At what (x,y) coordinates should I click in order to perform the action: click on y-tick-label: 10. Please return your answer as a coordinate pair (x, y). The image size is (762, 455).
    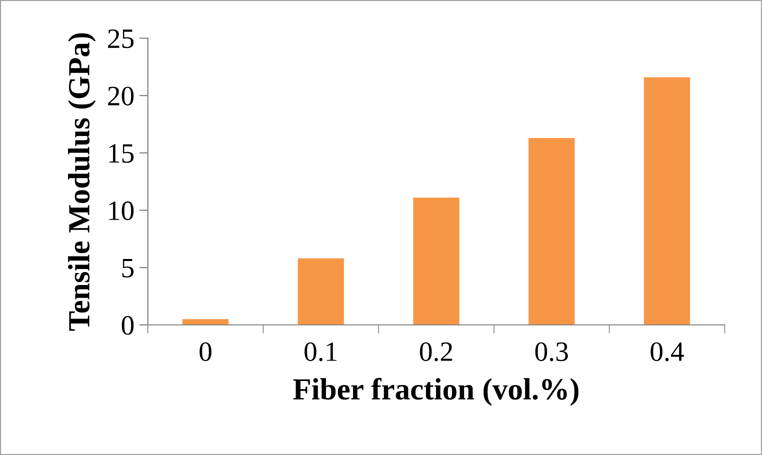
    Looking at the image, I should click on (121, 210).